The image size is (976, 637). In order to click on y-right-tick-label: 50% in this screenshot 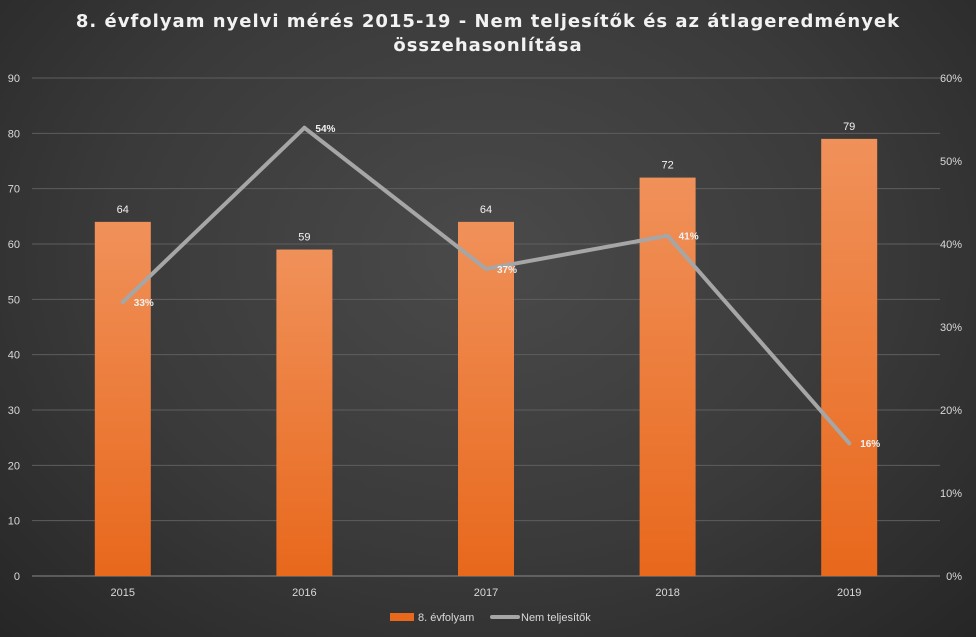, I will do `click(951, 162)`.